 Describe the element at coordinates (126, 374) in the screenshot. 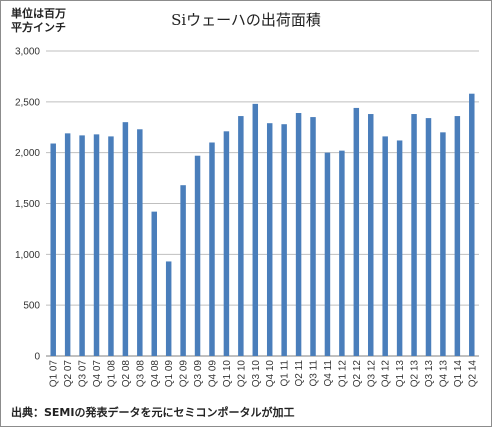

I see `x-tick-label: Q2 08` at that location.